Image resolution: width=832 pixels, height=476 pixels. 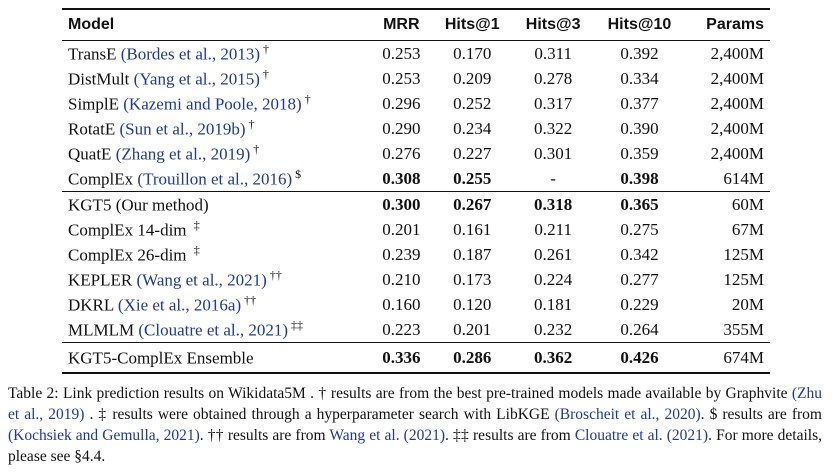 I want to click on metric-hits3-cell: 0.278, so click(x=553, y=78).